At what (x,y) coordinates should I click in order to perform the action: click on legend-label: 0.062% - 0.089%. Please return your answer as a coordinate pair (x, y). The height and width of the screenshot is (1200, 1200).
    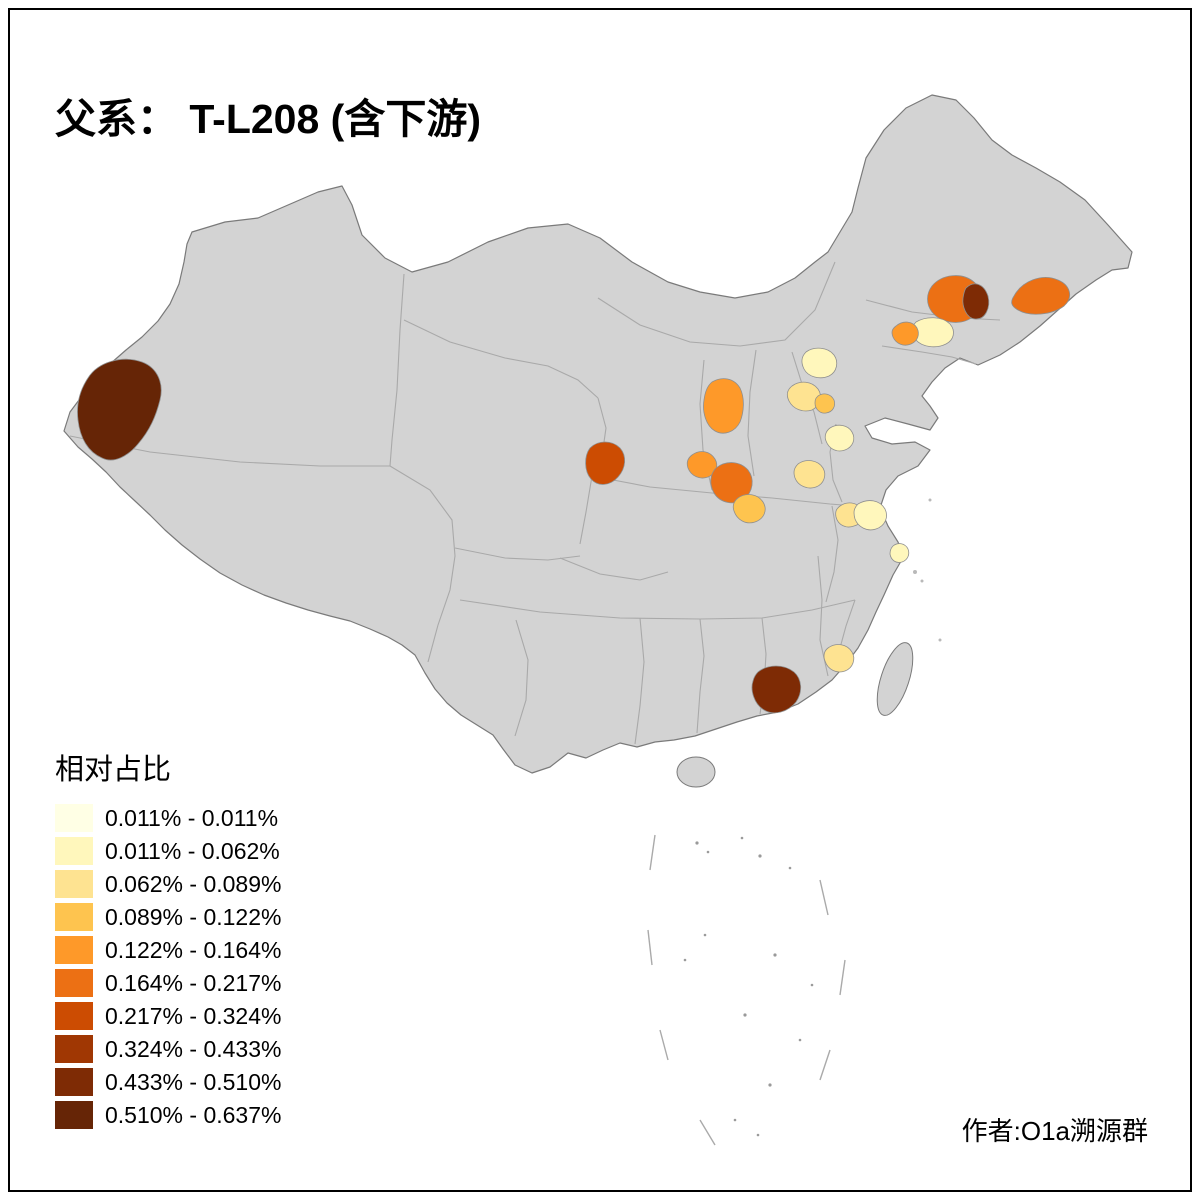
    Looking at the image, I should click on (193, 884).